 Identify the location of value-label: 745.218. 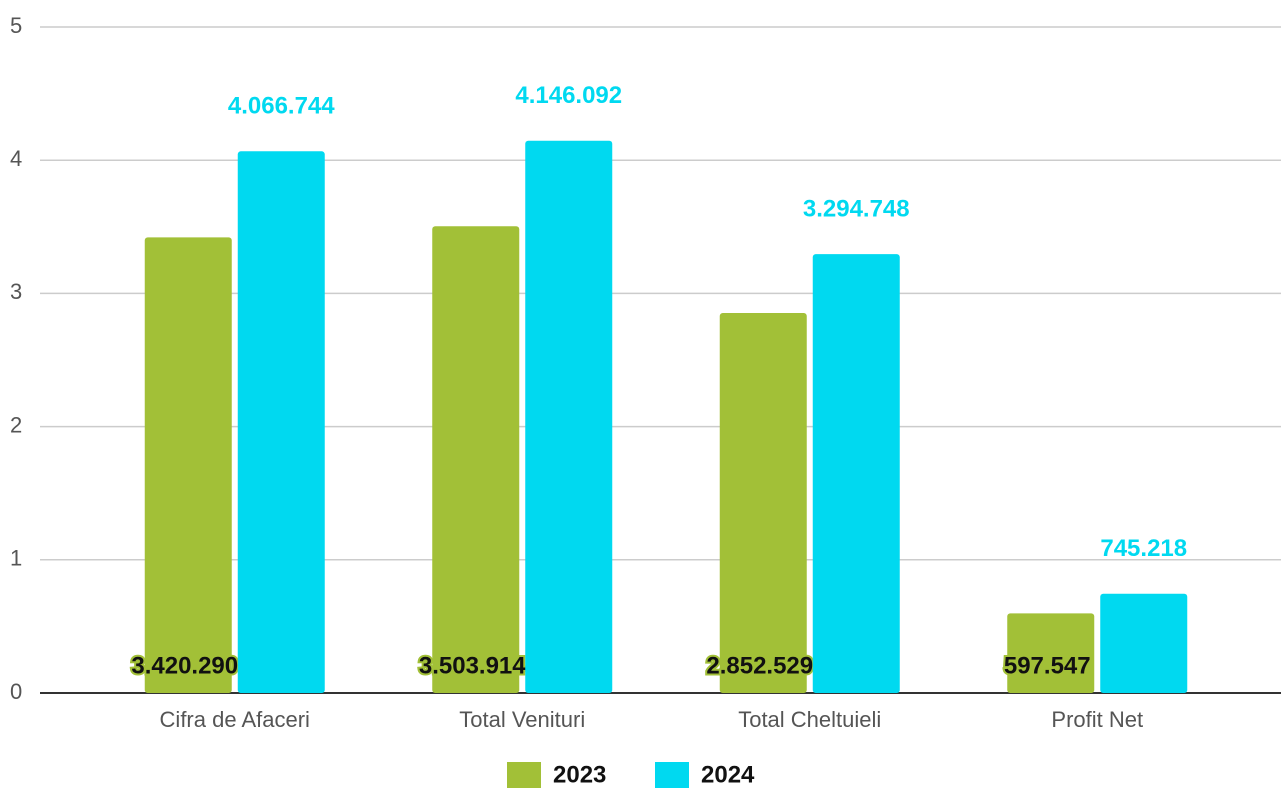
(1143, 548).